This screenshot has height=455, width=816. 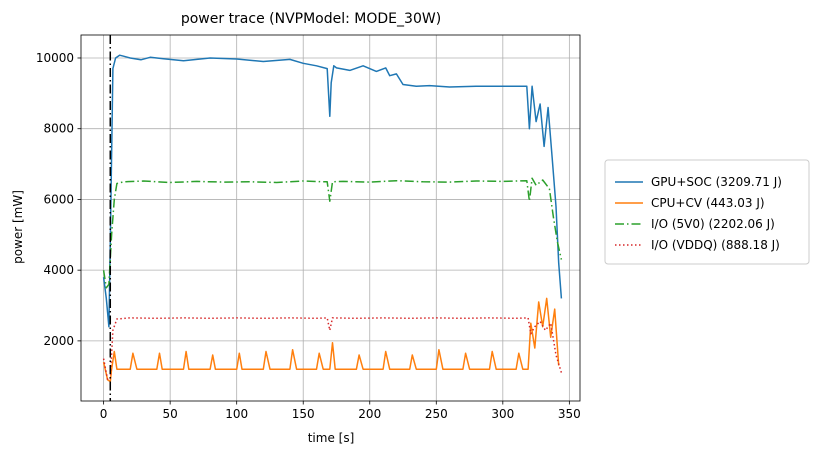 What do you see at coordinates (55, 58) in the screenshot?
I see `y-tick-label: 10000` at bounding box center [55, 58].